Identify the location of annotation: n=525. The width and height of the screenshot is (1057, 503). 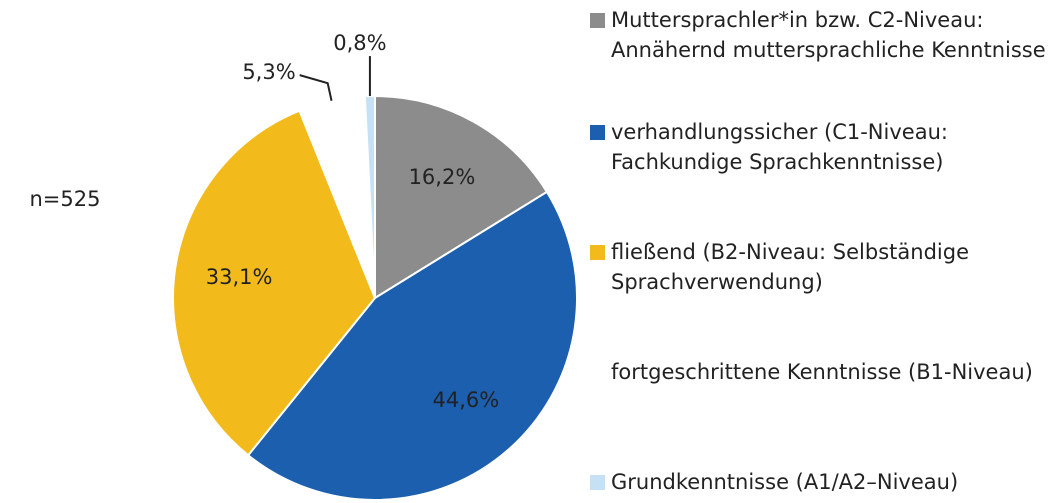
(65, 199).